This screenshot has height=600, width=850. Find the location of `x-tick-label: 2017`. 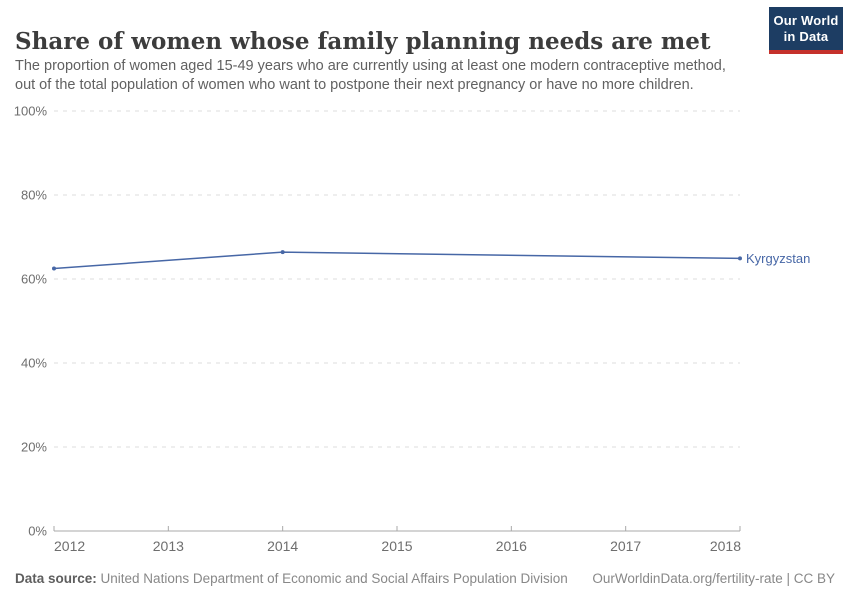

x-tick-label: 2017 is located at coordinates (625, 546).